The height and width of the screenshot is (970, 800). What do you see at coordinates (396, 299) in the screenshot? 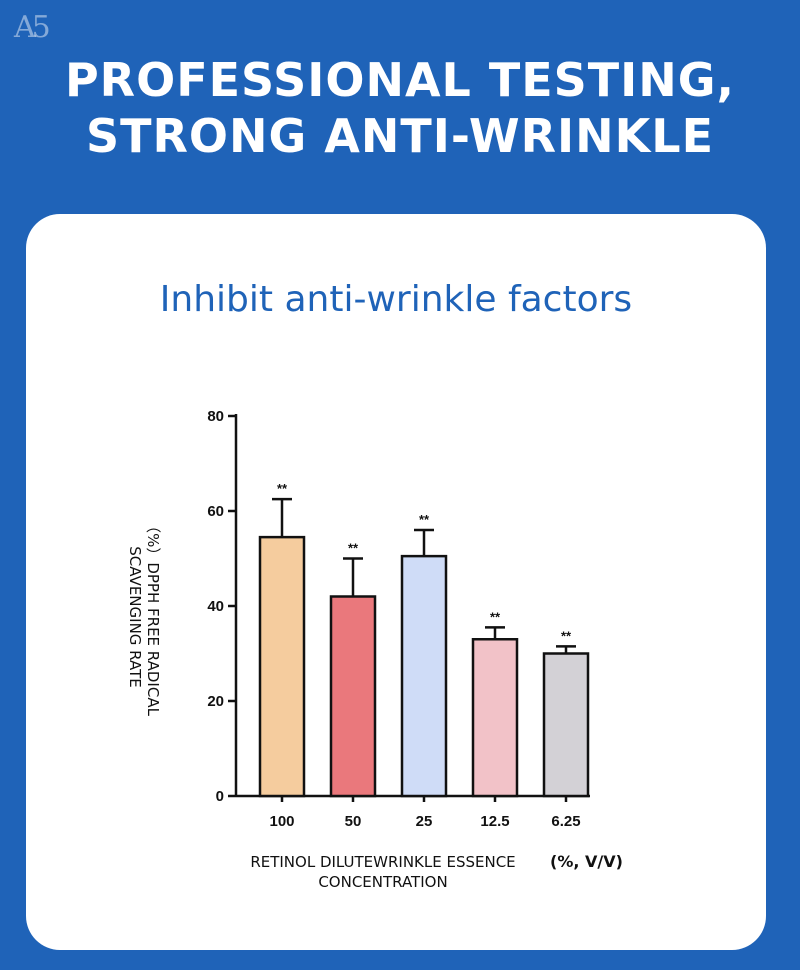
I see `card-title: Inhibit anti-wrinkle factors` at bounding box center [396, 299].